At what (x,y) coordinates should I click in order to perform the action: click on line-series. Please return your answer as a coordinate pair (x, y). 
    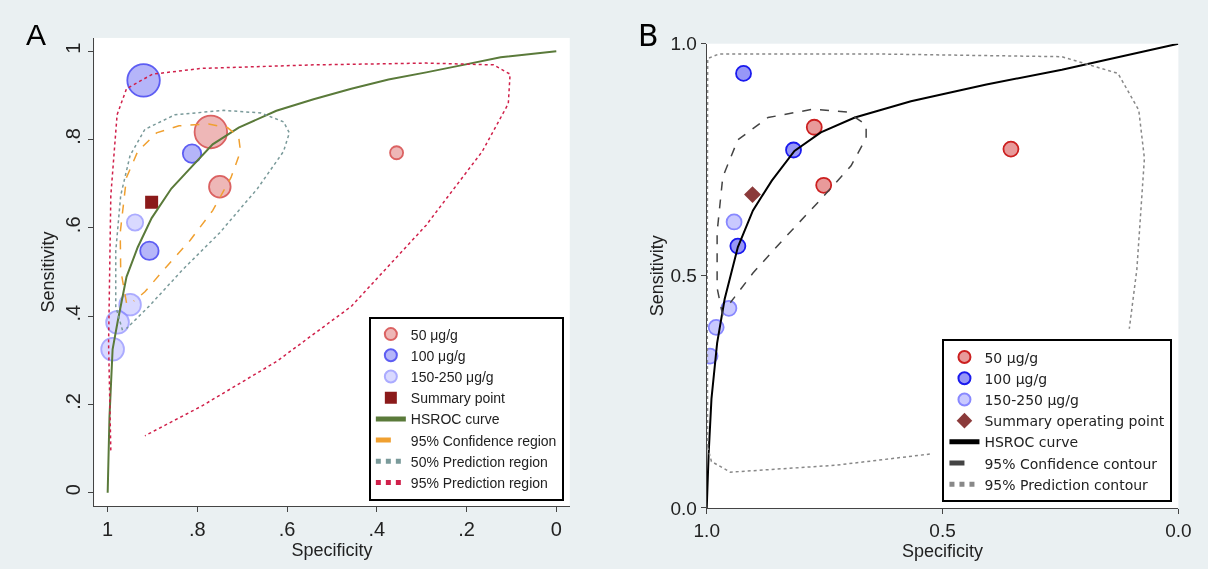
    Looking at the image, I should click on (791, 212).